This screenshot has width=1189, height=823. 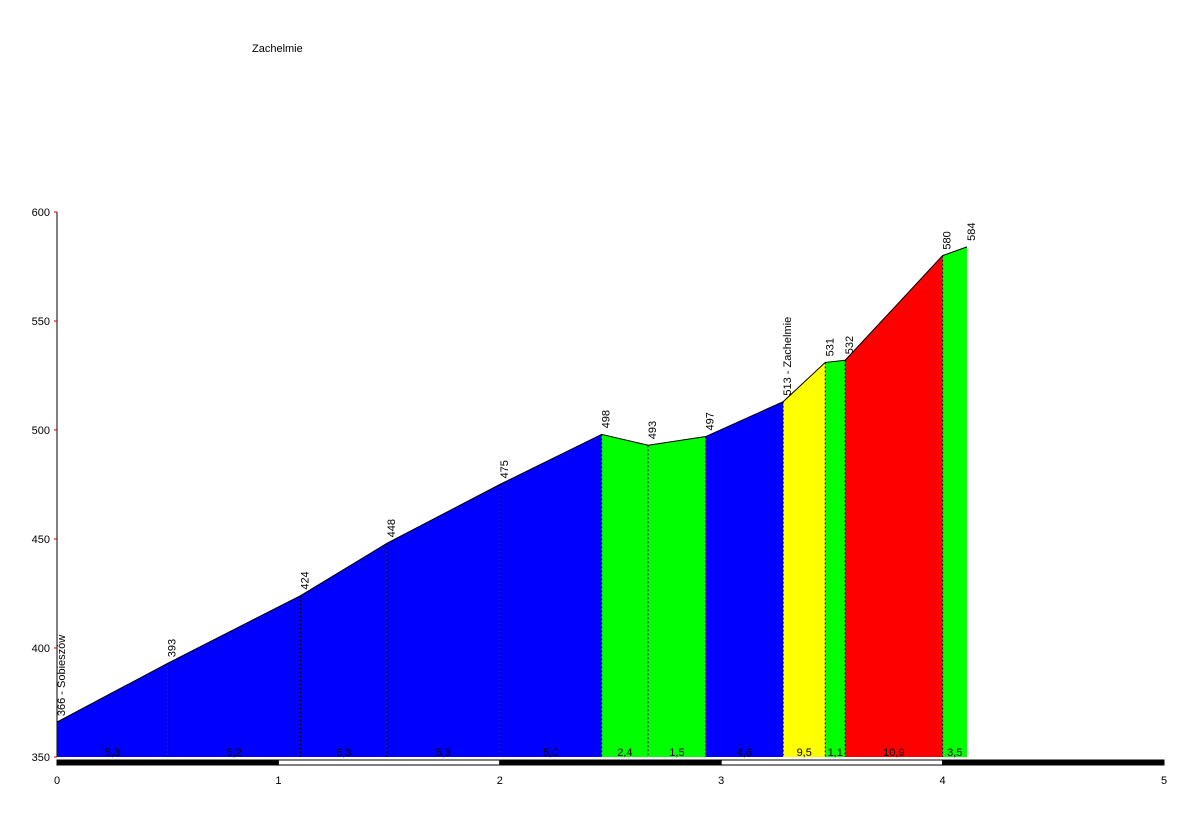 What do you see at coordinates (804, 753) in the screenshot?
I see `gradient-label: 9,5` at bounding box center [804, 753].